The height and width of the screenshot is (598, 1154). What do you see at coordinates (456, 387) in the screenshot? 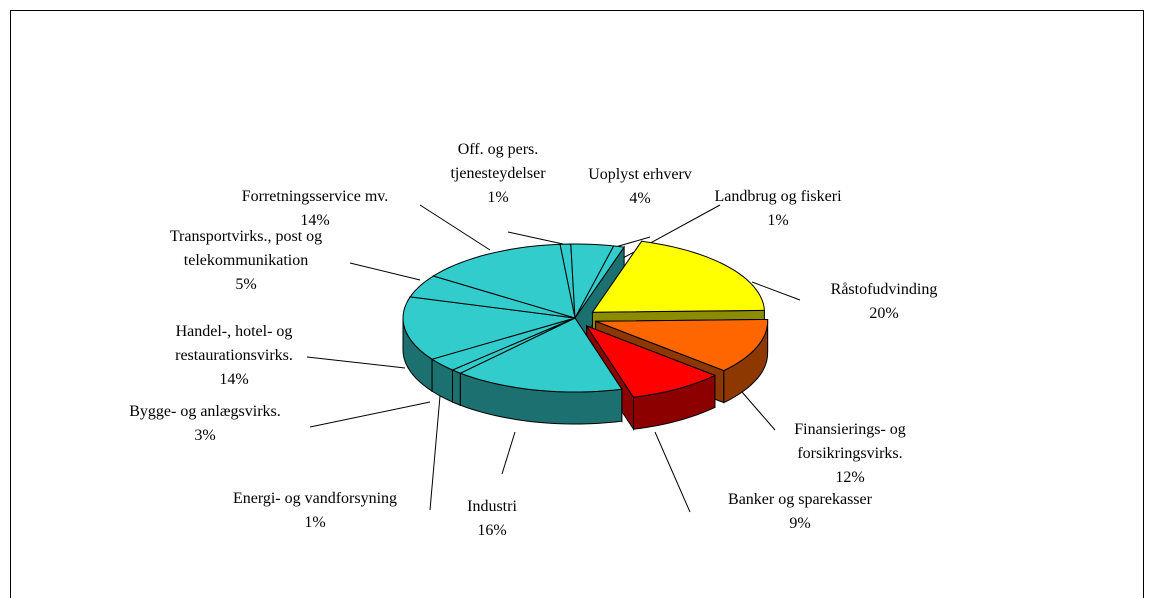
I see `slice-side` at bounding box center [456, 387].